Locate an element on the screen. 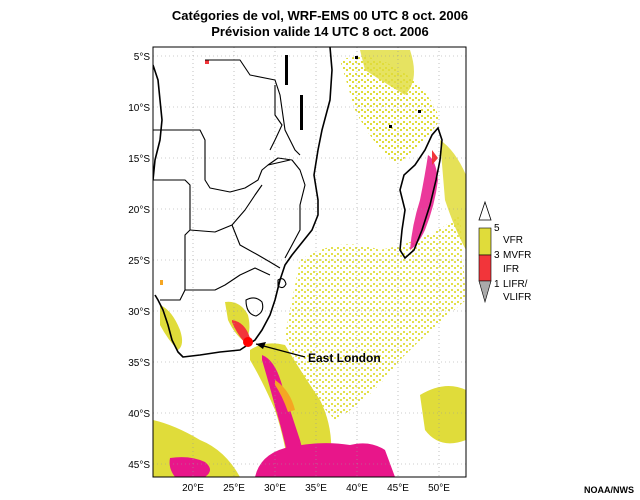  lake-malawi is located at coordinates (301, 112).